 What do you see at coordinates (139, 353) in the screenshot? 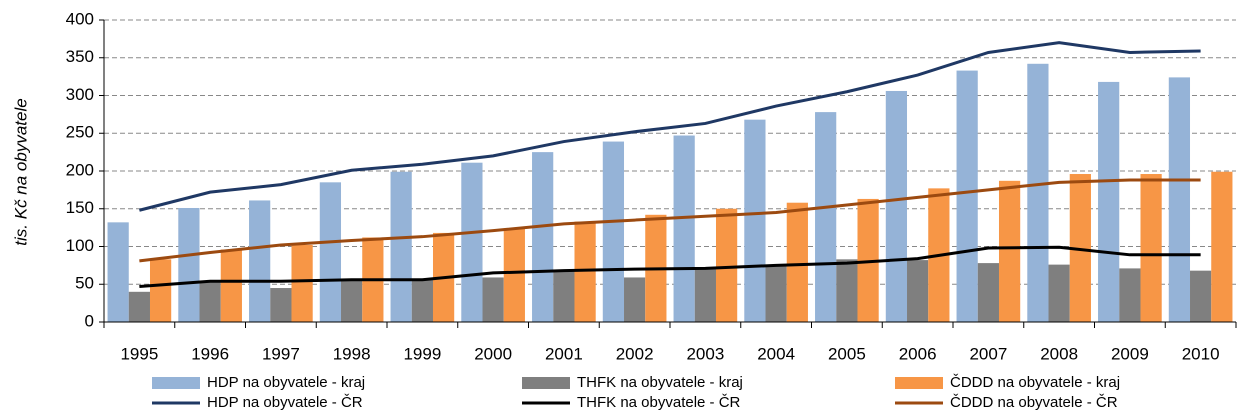
I see `x-tick-label: 1995` at bounding box center [139, 353].